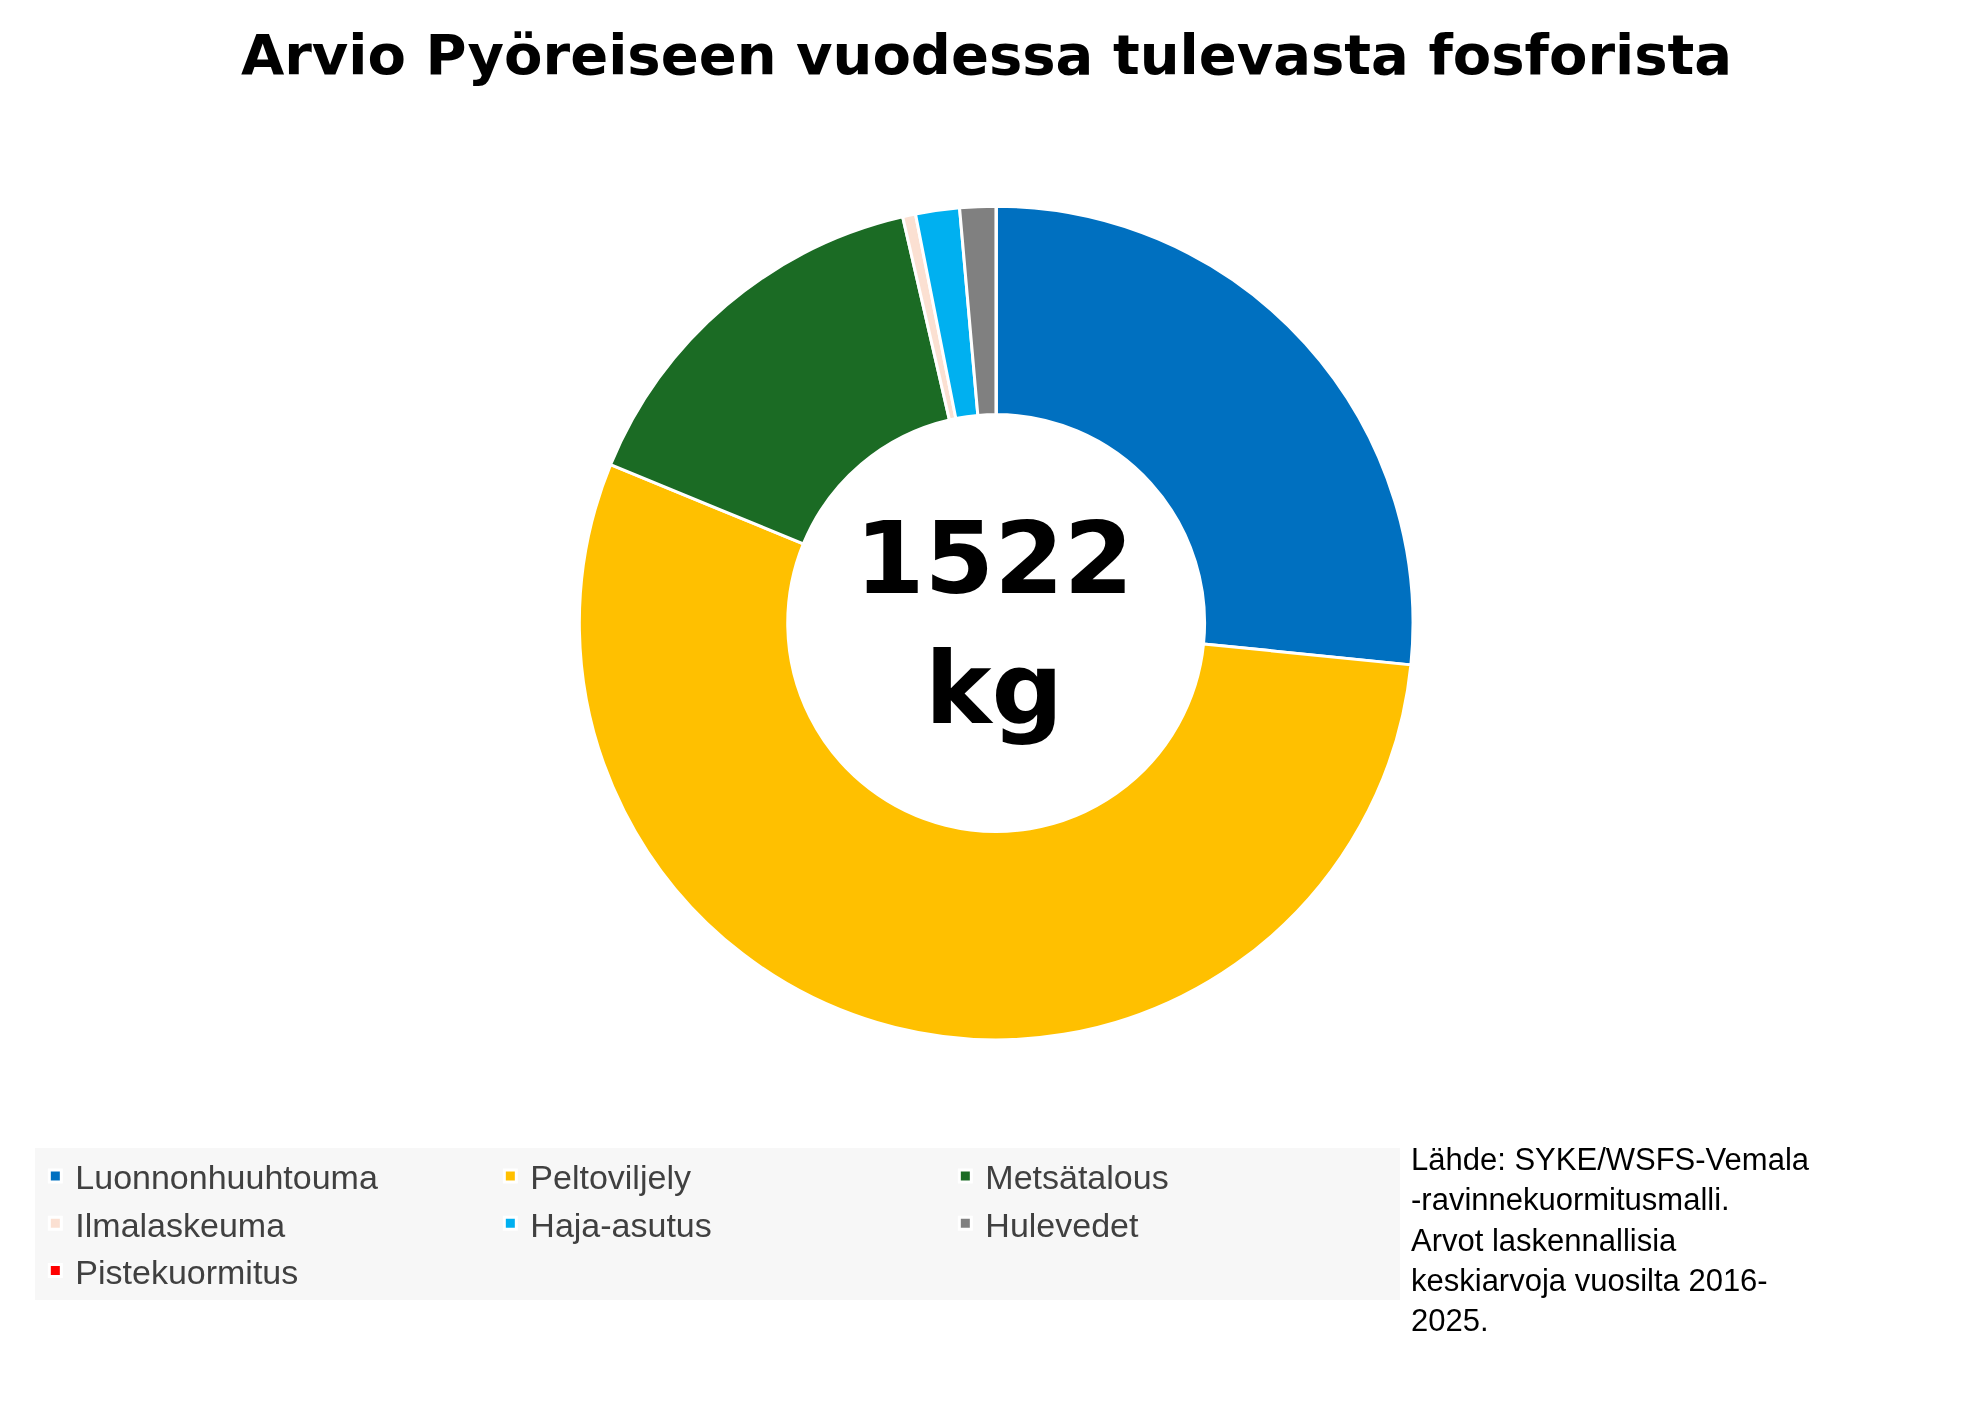 The height and width of the screenshot is (1408, 1973). I want to click on legend-label: Hulevedet, so click(1062, 1224).